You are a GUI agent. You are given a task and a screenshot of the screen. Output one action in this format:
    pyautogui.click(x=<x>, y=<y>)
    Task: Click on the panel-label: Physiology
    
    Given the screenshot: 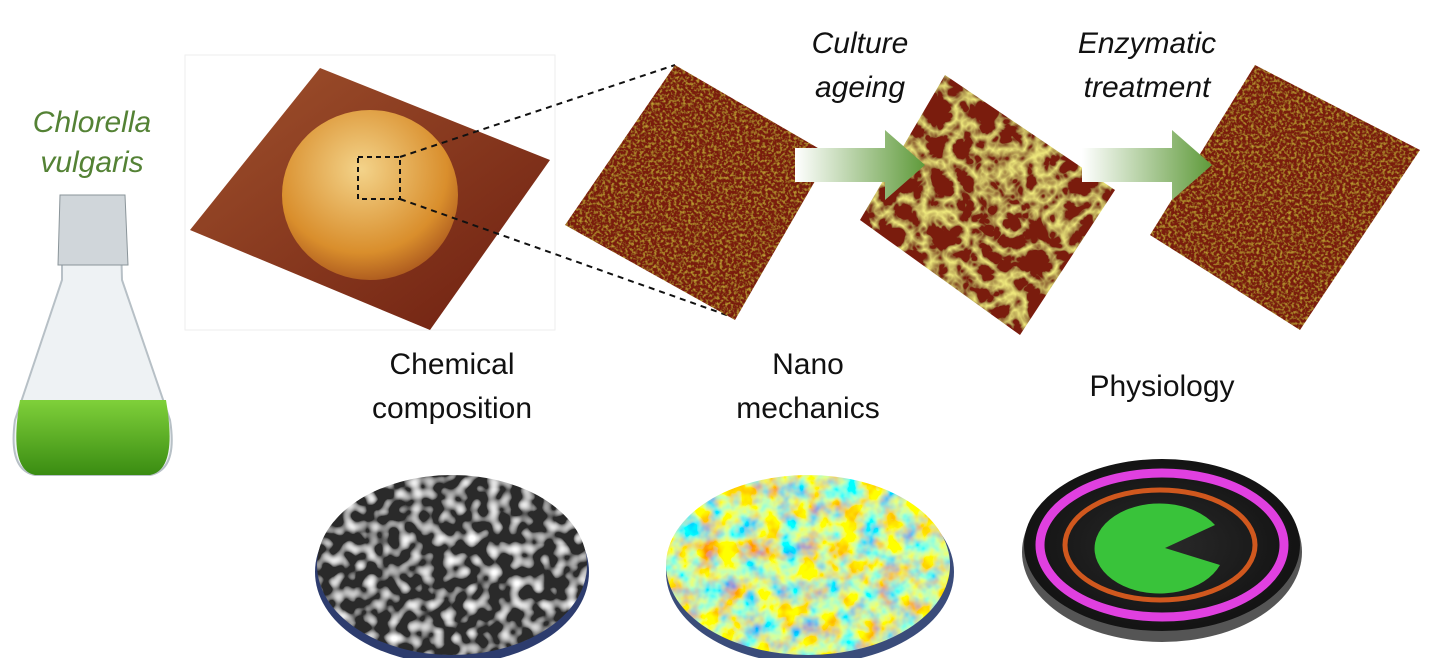 What is the action you would take?
    pyautogui.click(x=1161, y=386)
    